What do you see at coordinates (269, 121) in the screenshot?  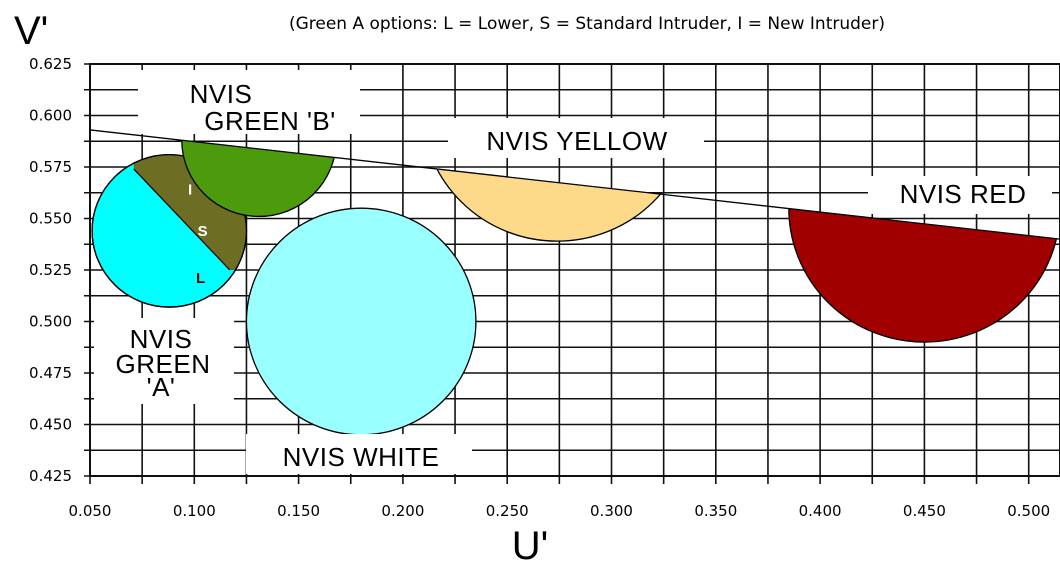 I see `label-line: GREEN 'B'` at bounding box center [269, 121].